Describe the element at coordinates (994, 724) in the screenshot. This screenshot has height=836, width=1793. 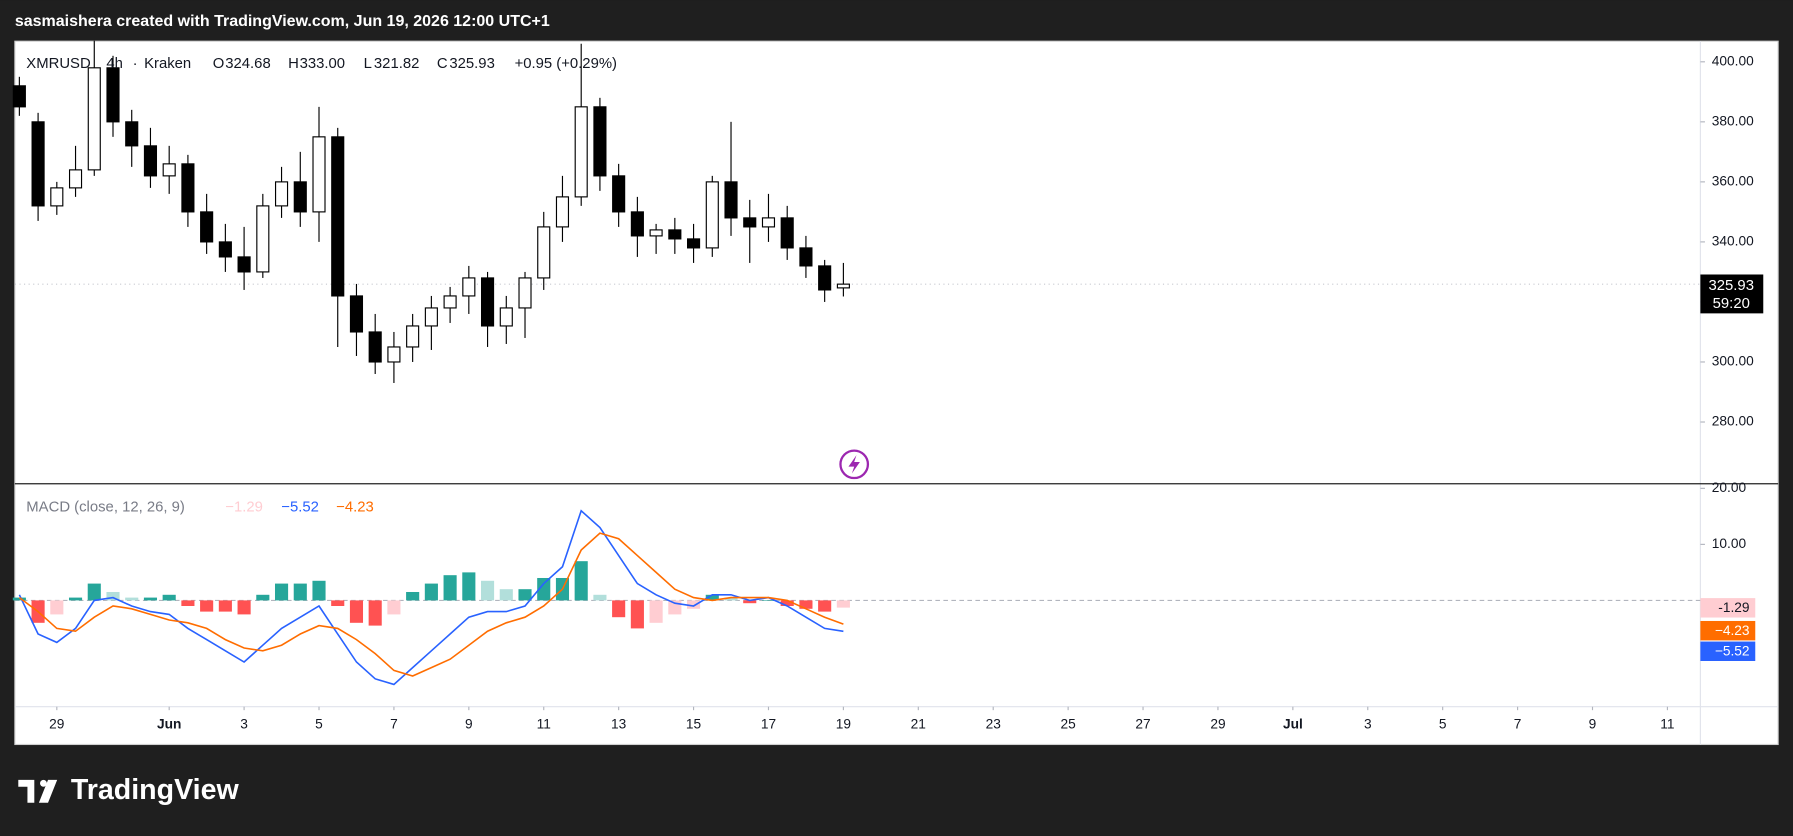
I see `x-tick-label: 23` at that location.